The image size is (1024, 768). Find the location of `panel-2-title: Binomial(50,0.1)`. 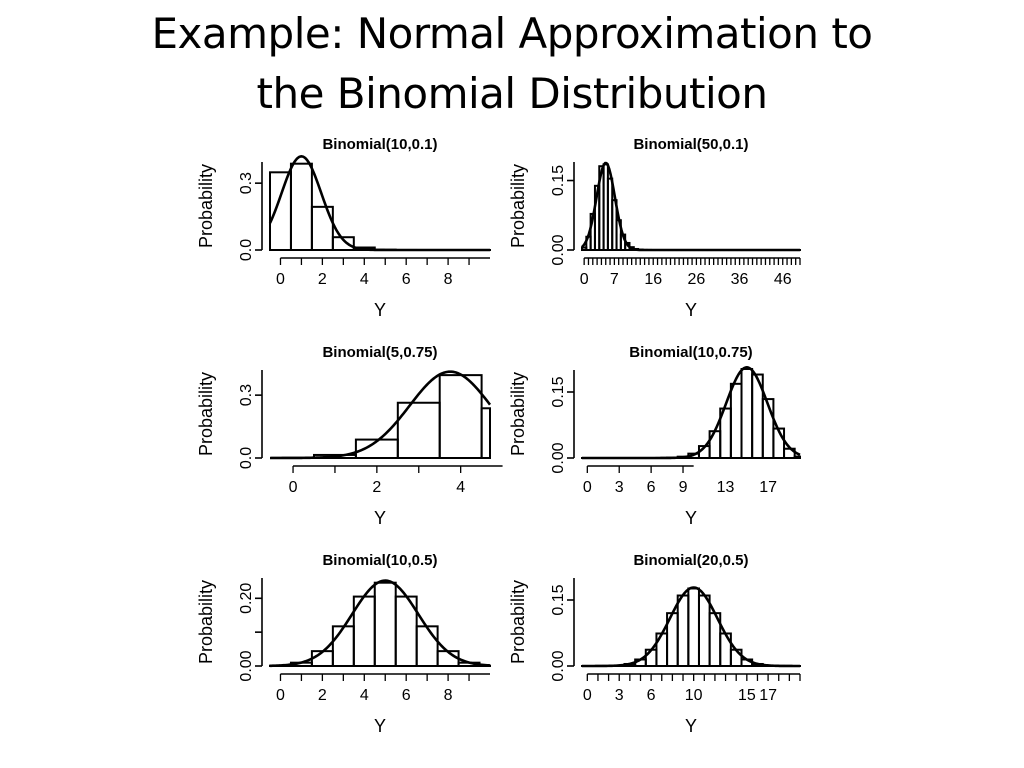

panel-2-title: Binomial(50,0.1) is located at coordinates (690, 144).